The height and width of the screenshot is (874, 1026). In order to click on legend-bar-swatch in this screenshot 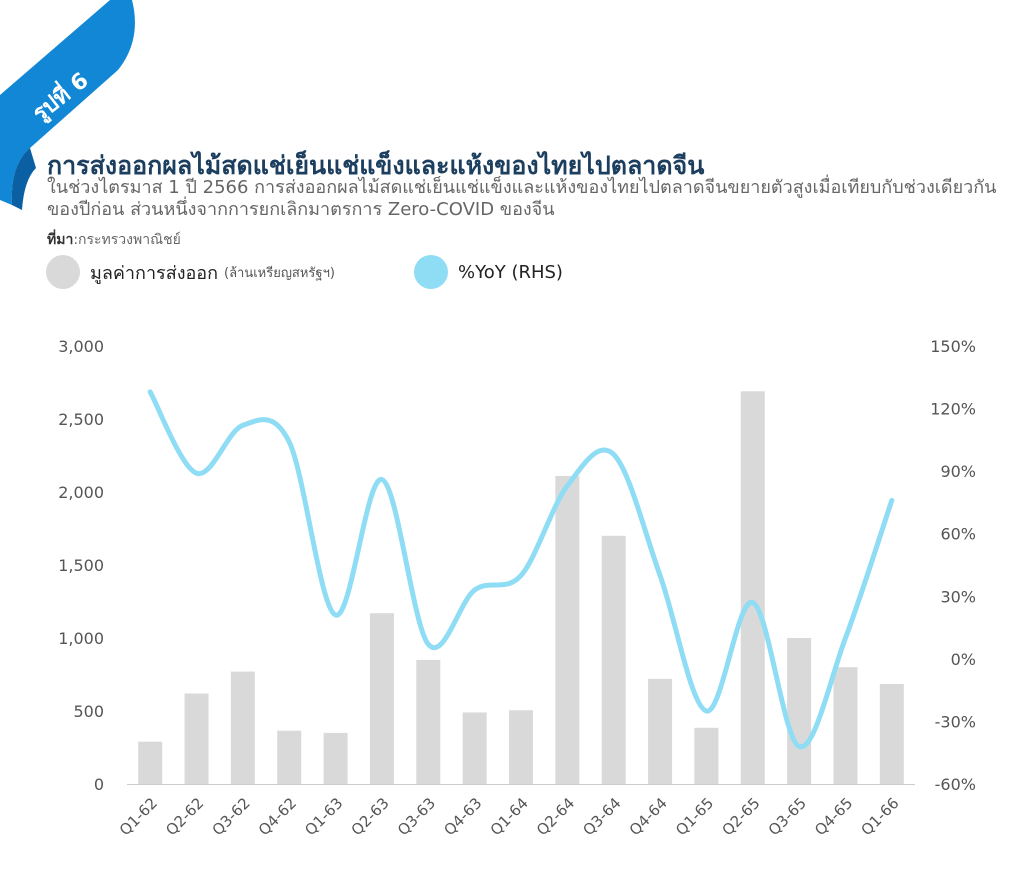, I will do `click(63, 272)`.